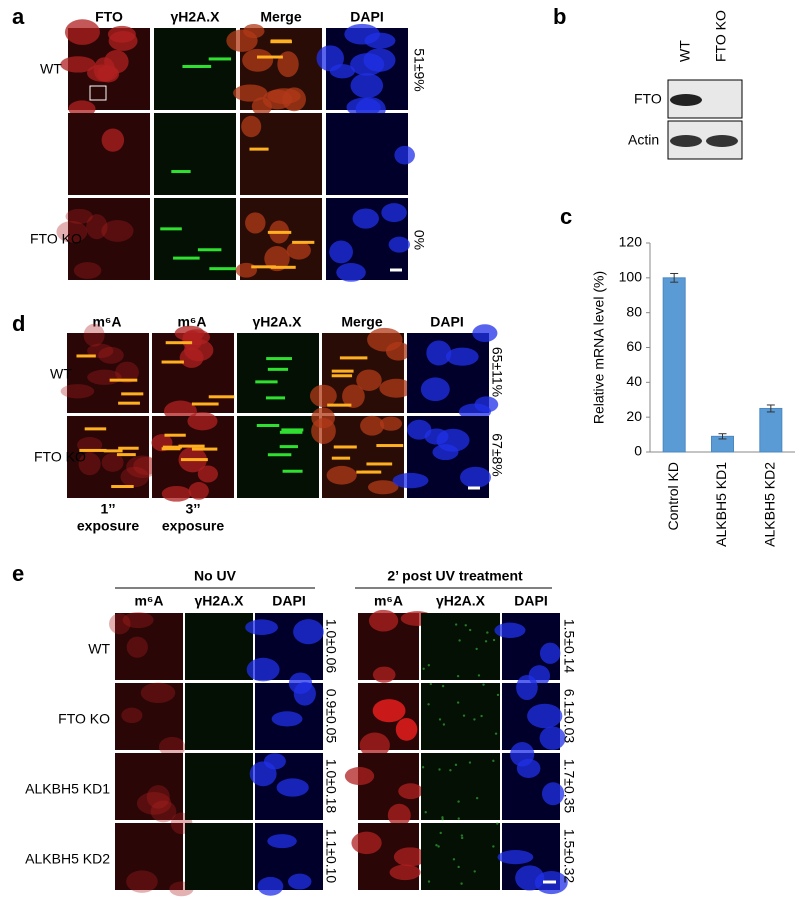  What do you see at coordinates (569, 646) in the screenshot?
I see `quantification: 1.5±0.14` at bounding box center [569, 646].